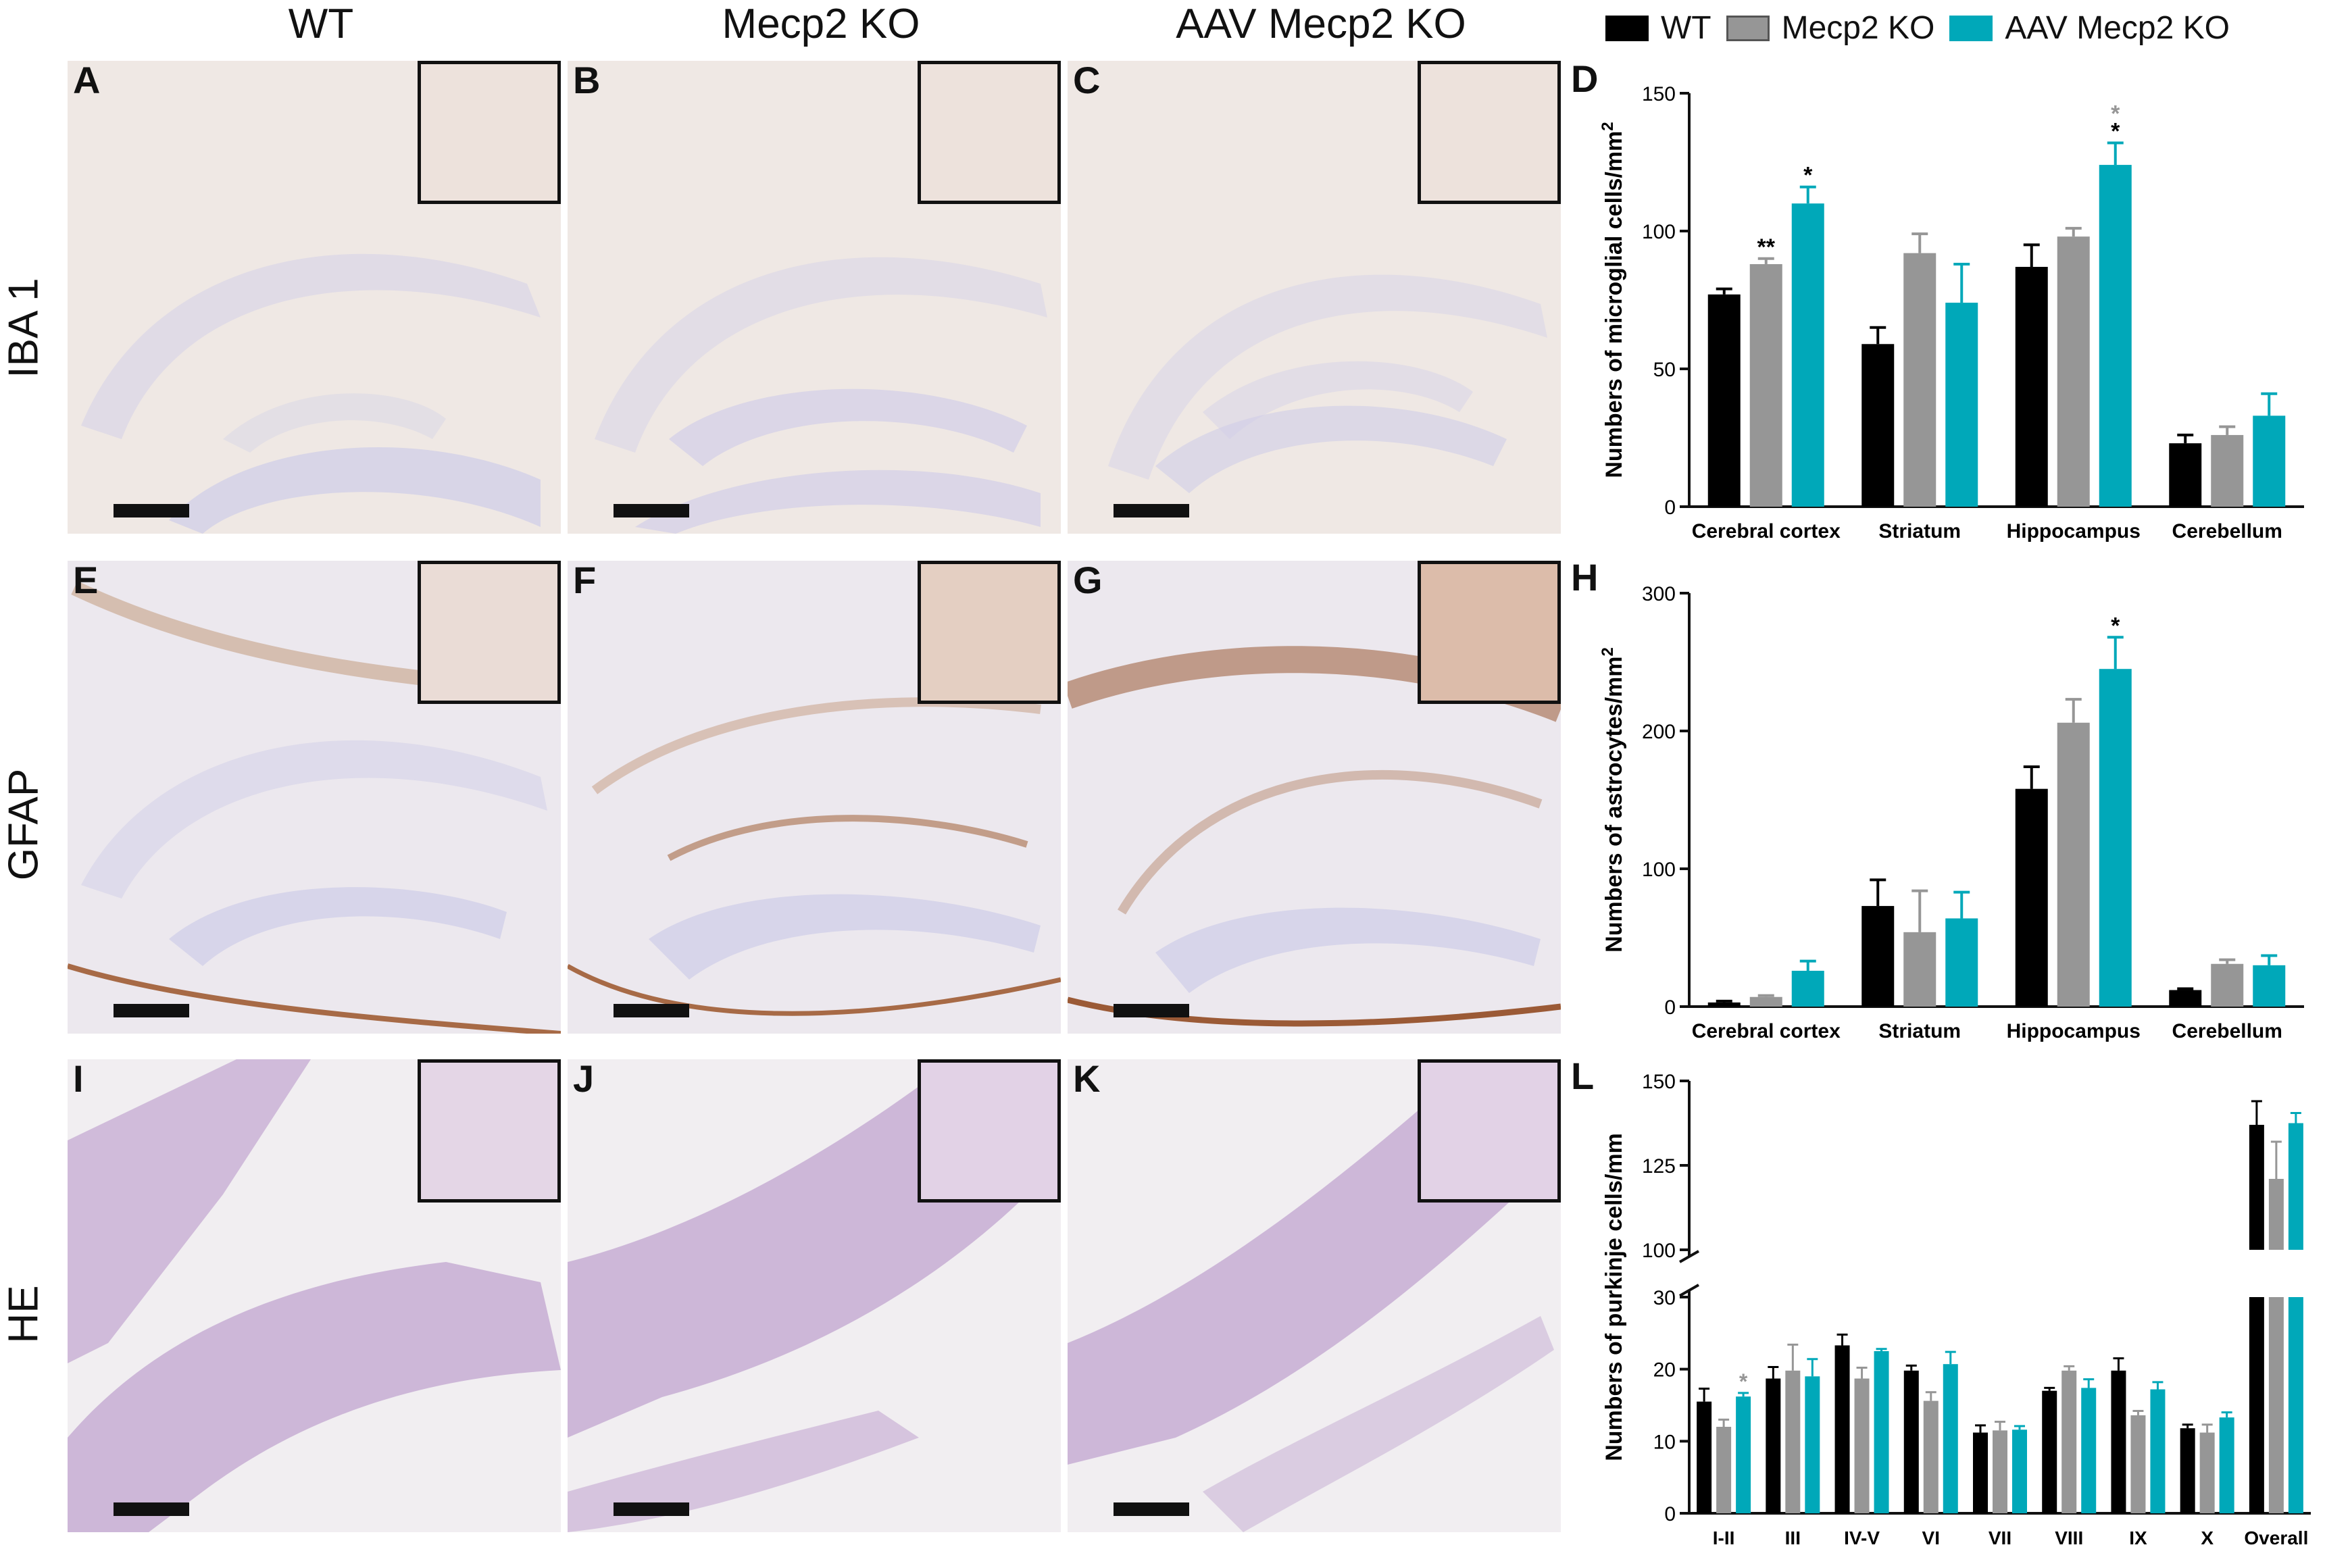 Image resolution: width=2325 pixels, height=1568 pixels. Describe the element at coordinates (151, 1011) in the screenshot. I see `scale-bar-e` at that location.